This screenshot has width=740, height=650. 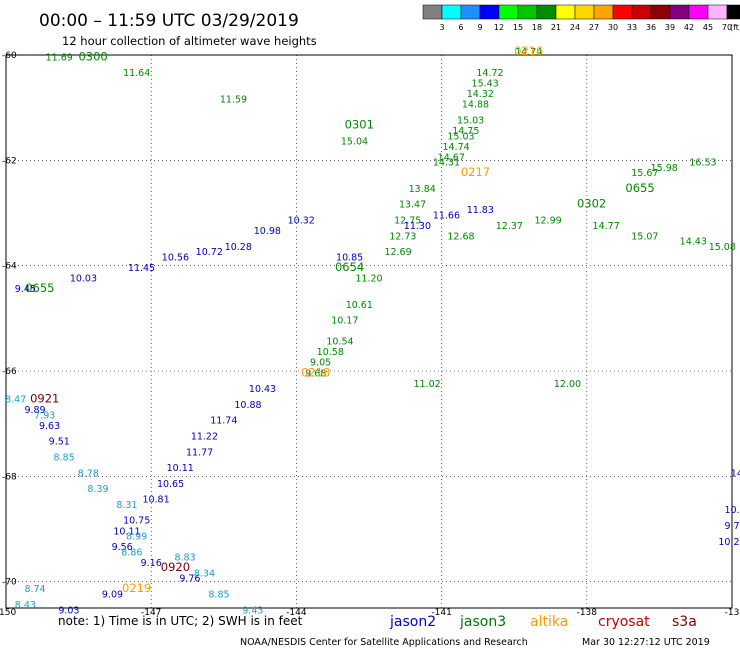 I want to click on swh-label: 10.23, so click(x=729, y=542).